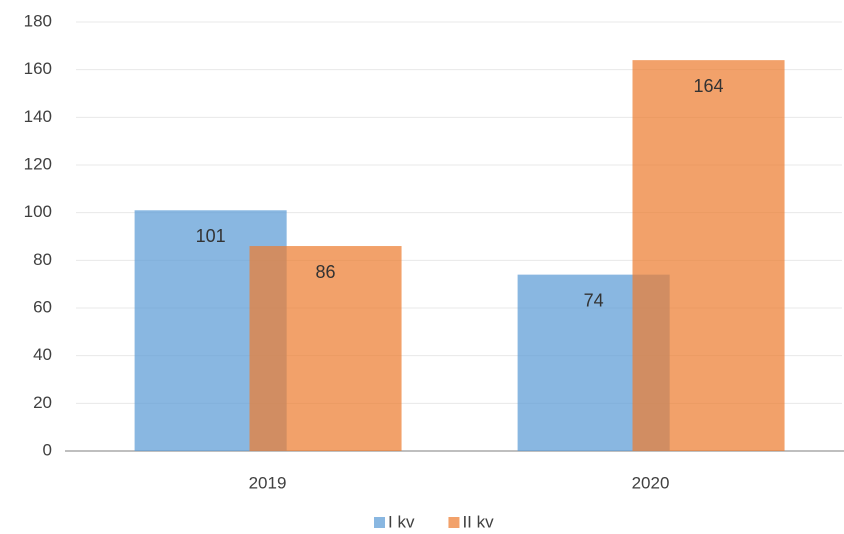  Describe the element at coordinates (709, 86) in the screenshot. I see `data-label: 164` at that location.